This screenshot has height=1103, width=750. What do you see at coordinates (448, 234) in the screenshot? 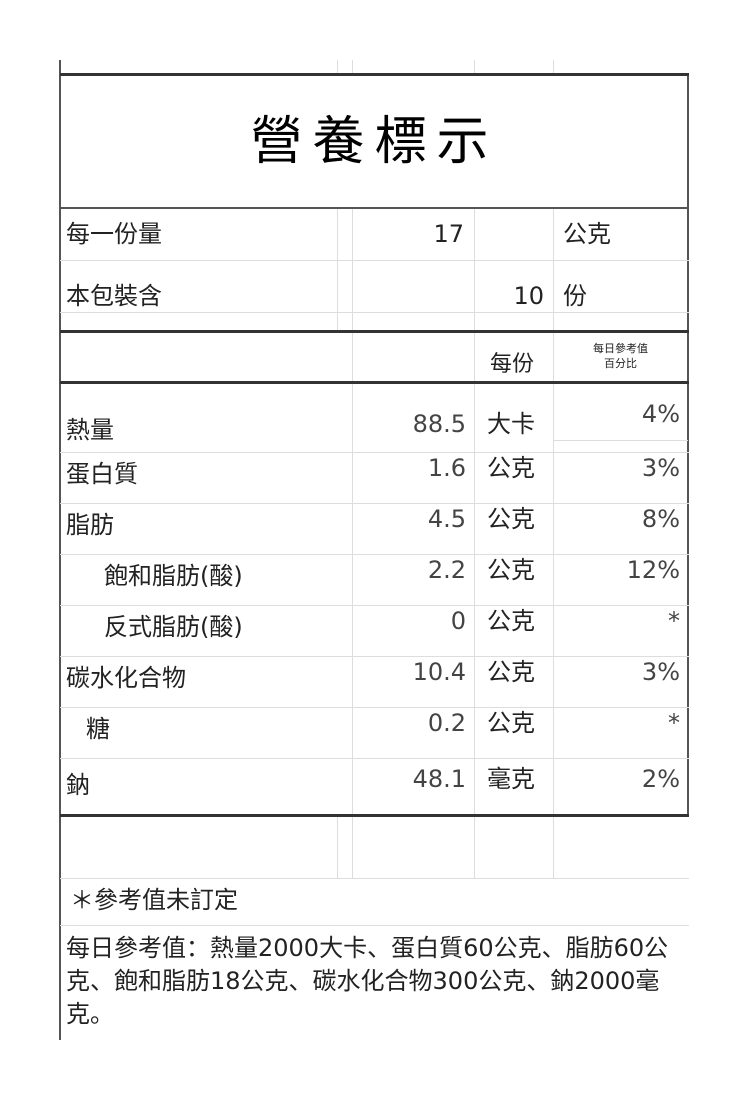
I see `serving-size-value: 17` at bounding box center [448, 234].